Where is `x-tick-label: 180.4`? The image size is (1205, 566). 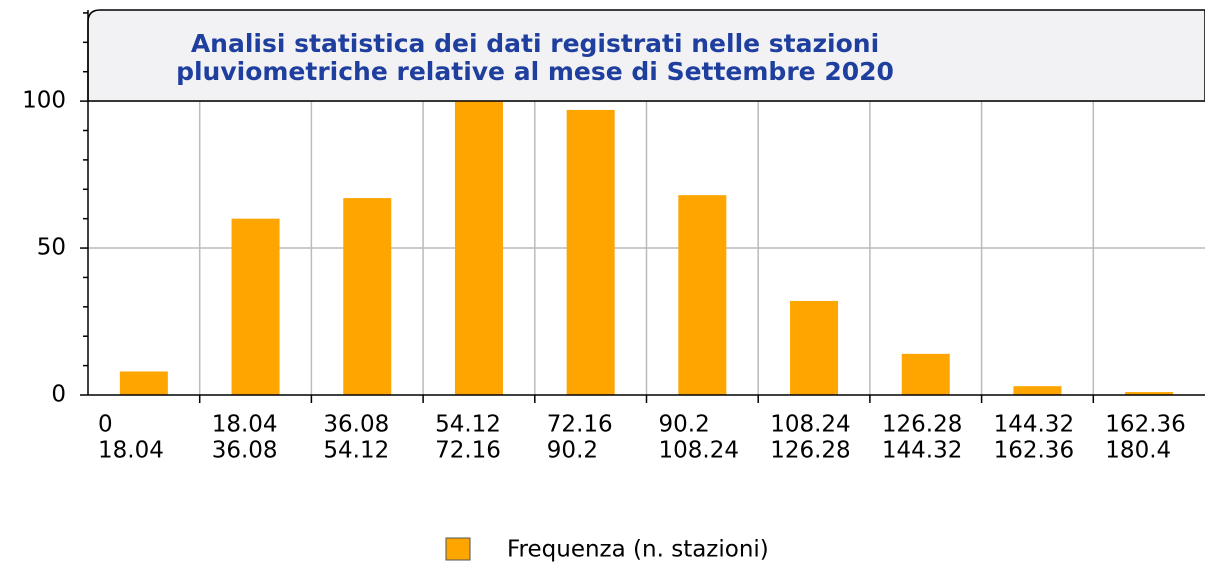
x-tick-label: 180.4 is located at coordinates (1138, 451).